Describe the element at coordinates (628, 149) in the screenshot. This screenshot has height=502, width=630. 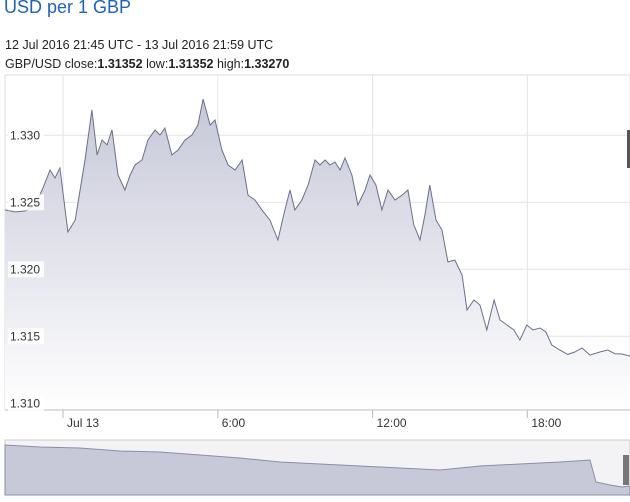
I see `scroll-handle` at that location.